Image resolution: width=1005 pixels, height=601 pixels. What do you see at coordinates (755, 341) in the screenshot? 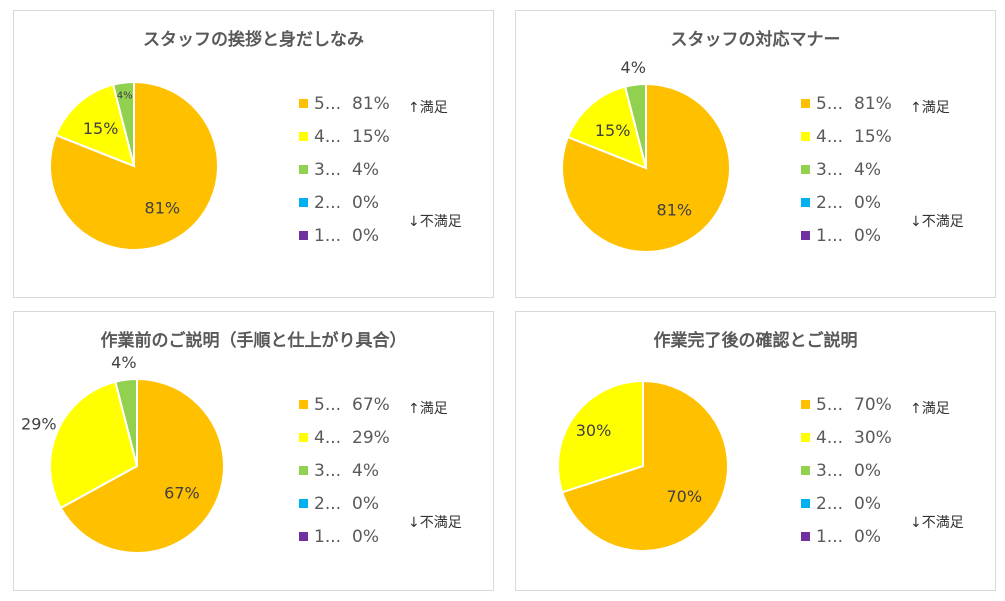
I see `chart-title: 作業完了後の確認とご説明` at bounding box center [755, 341].